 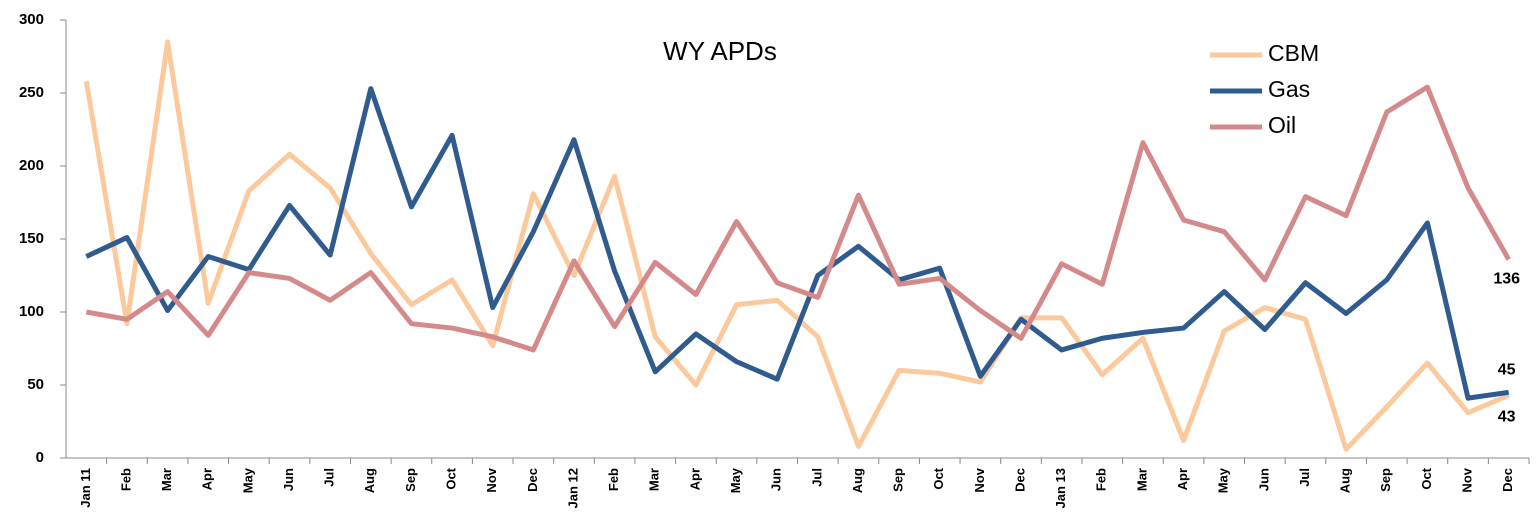 I want to click on y-tick-label: 0, so click(x=40, y=457).